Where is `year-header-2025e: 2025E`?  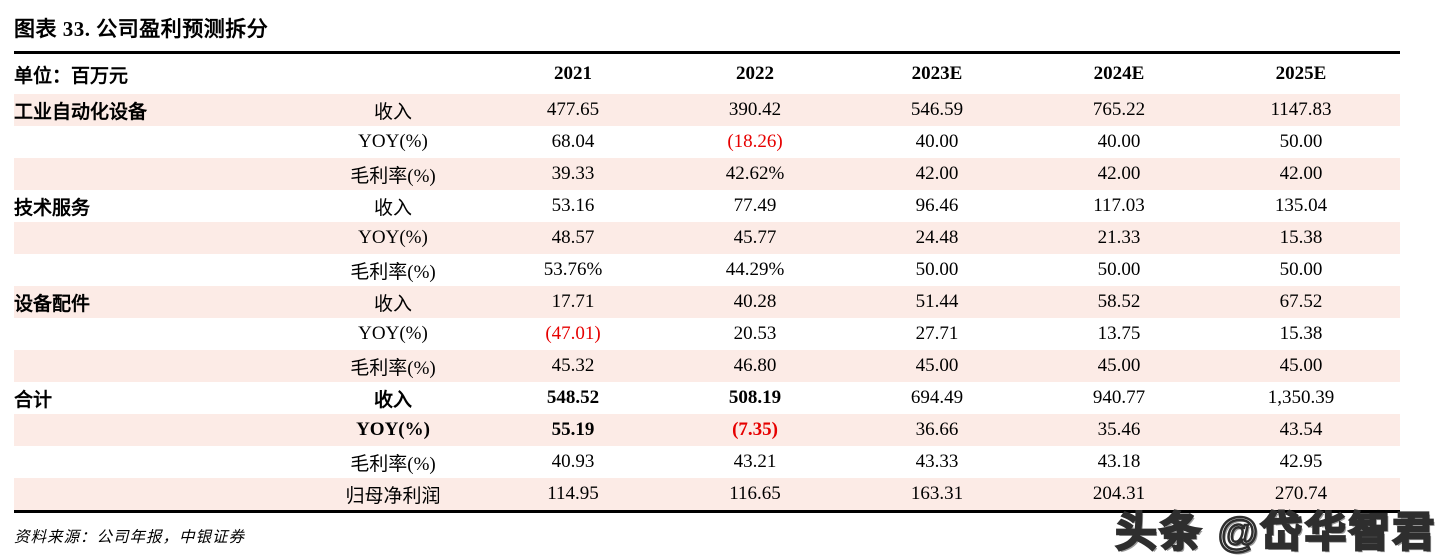 year-header-2025e: 2025E is located at coordinates (1301, 73).